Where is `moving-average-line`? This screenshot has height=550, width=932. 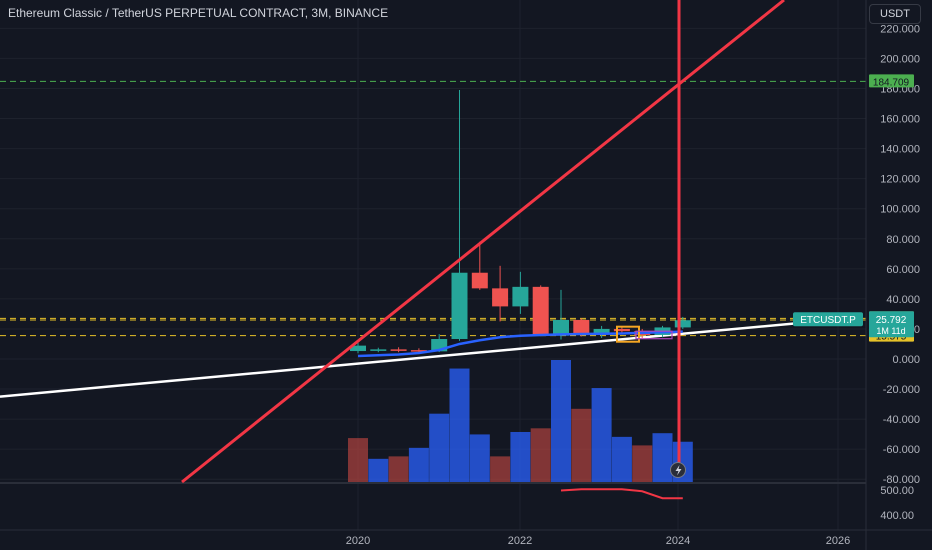 moving-average-line is located at coordinates (520, 344).